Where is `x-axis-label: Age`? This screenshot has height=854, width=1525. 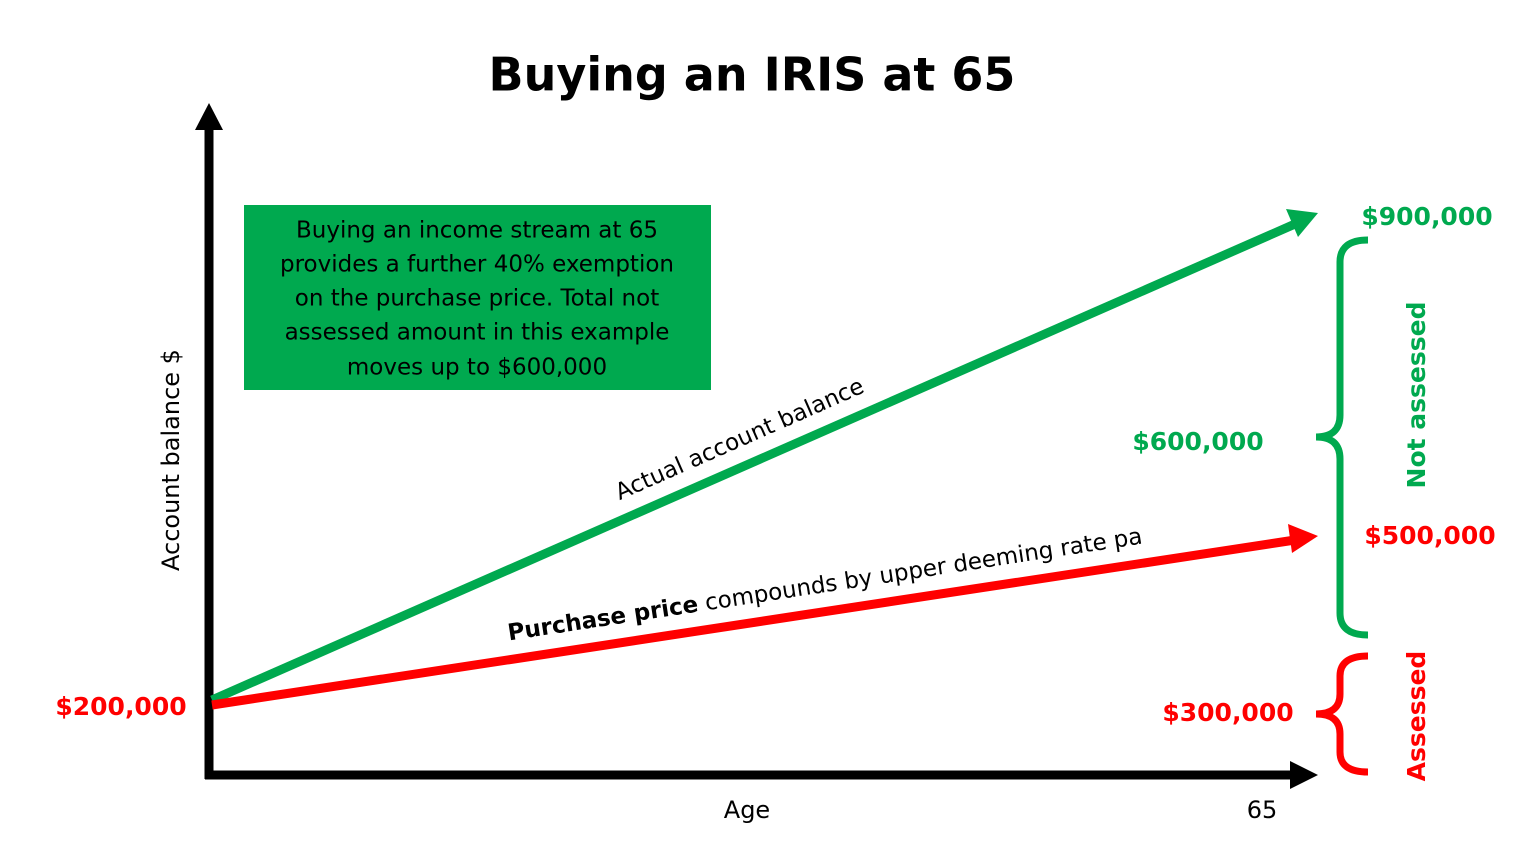
x-axis-label: Age is located at coordinates (747, 810).